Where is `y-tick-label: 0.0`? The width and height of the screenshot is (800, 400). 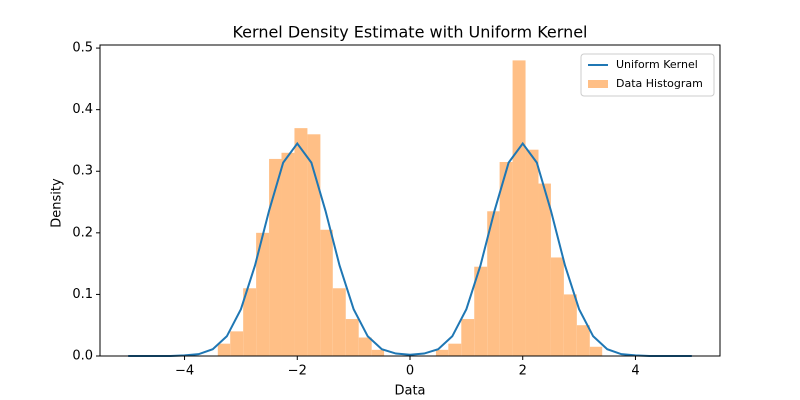 y-tick-label: 0.0 is located at coordinates (82, 356).